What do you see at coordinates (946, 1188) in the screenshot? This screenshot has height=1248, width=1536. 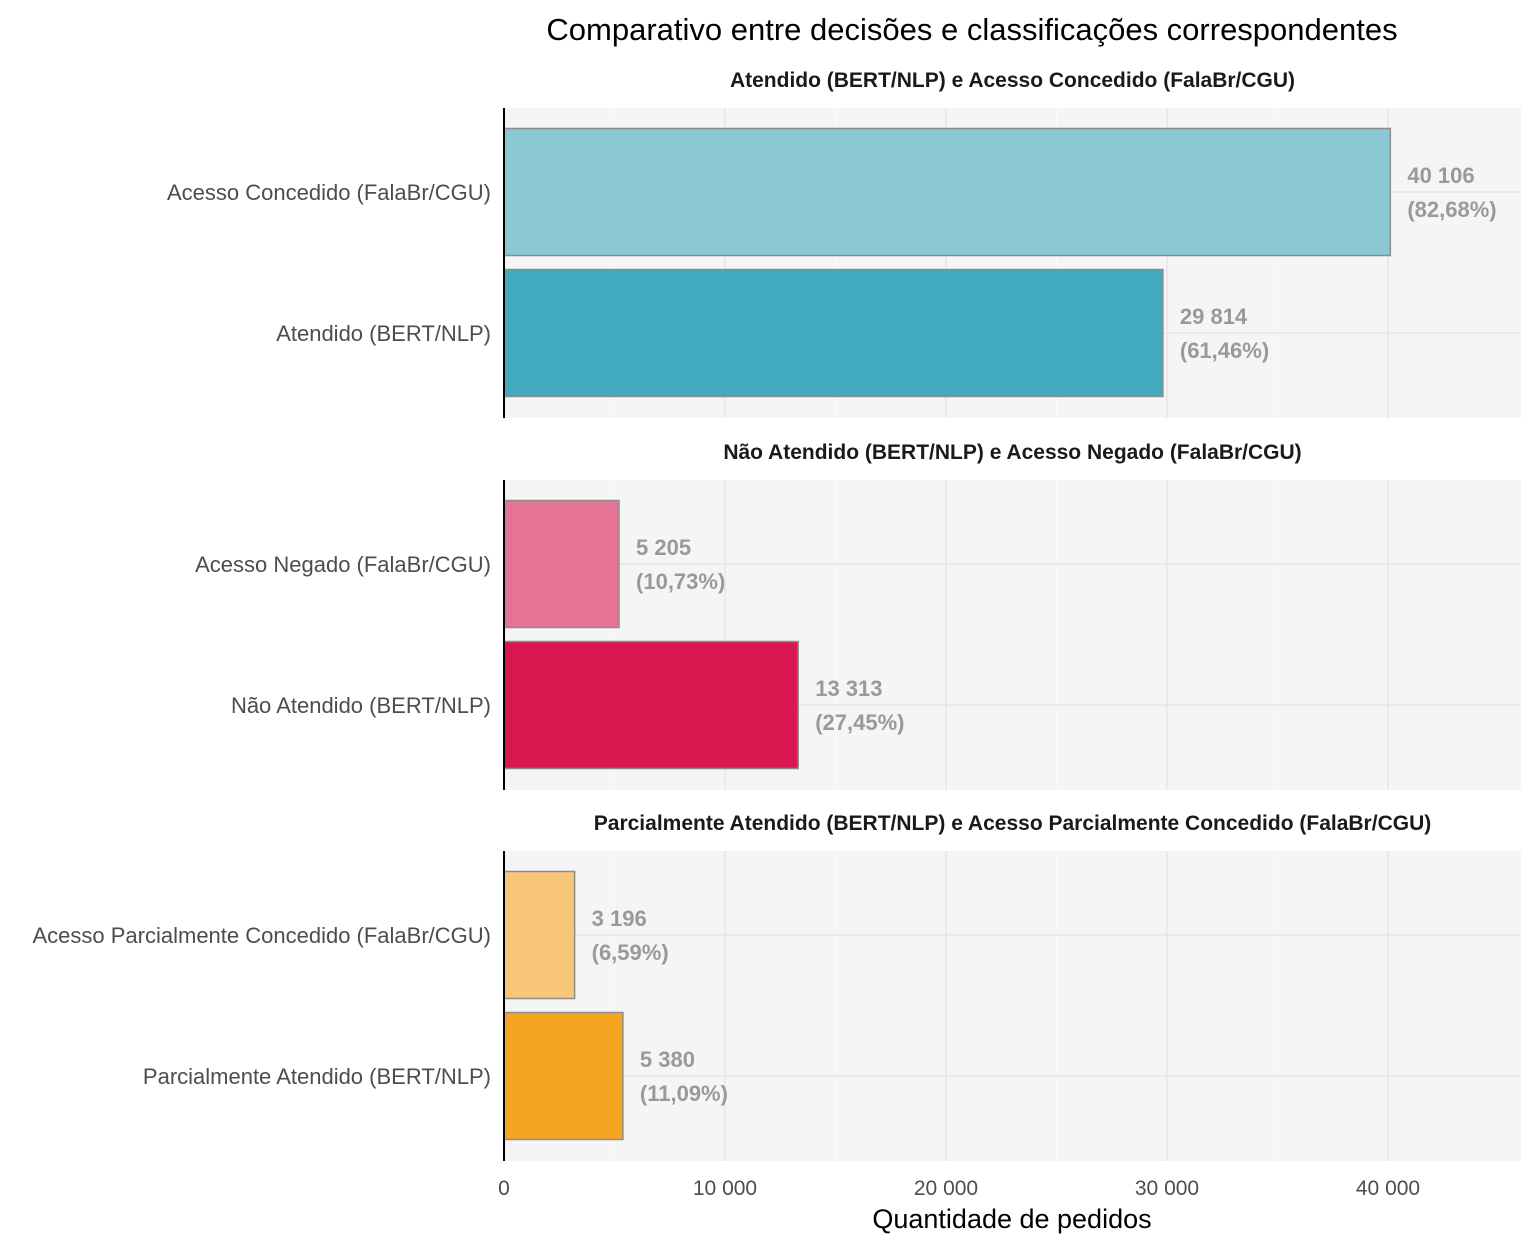 I see `x-tick-label: 20 000` at bounding box center [946, 1188].